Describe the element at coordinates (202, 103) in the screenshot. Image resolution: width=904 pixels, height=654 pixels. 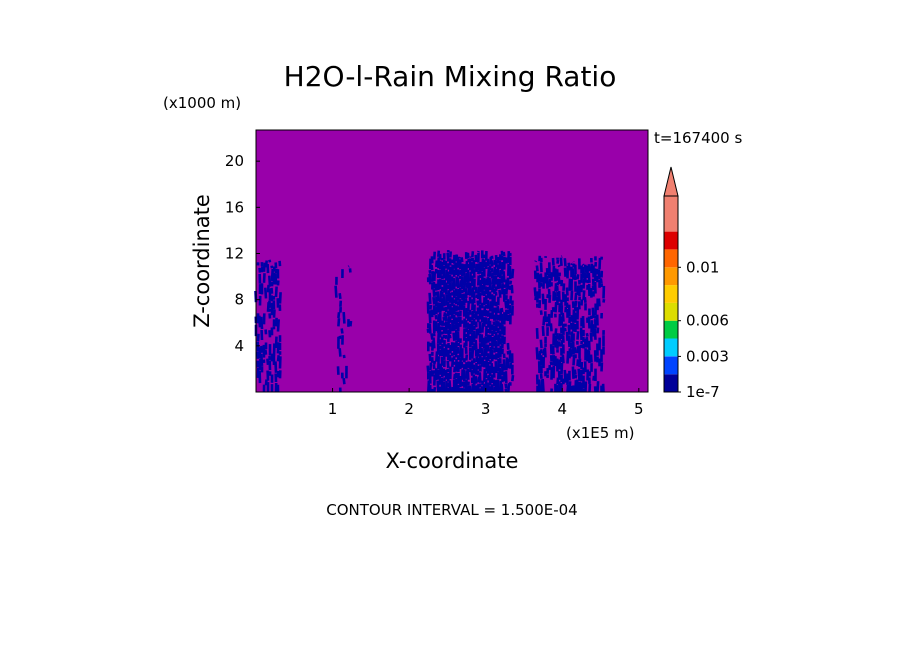
I see `y-unit-label: (x1000 m)` at that location.